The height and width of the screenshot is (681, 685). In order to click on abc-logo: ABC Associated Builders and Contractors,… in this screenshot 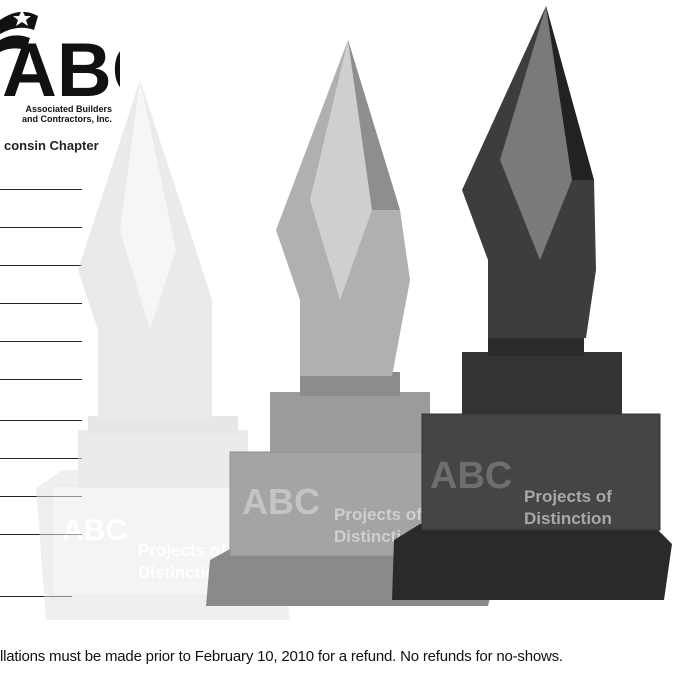, I will do `click(60, 75)`.